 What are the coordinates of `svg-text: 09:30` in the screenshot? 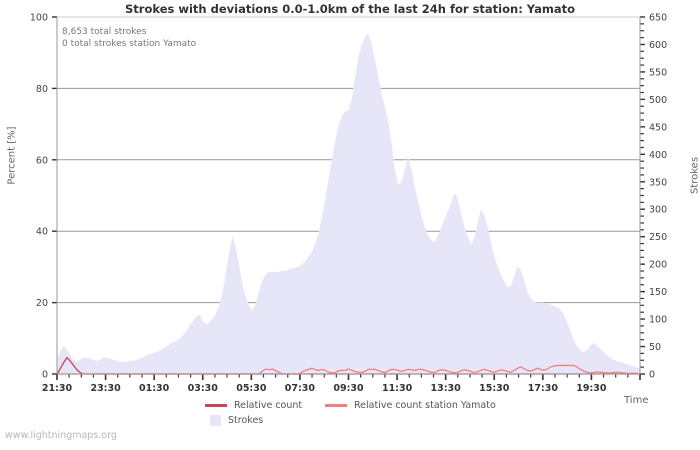 It's located at (348, 388).